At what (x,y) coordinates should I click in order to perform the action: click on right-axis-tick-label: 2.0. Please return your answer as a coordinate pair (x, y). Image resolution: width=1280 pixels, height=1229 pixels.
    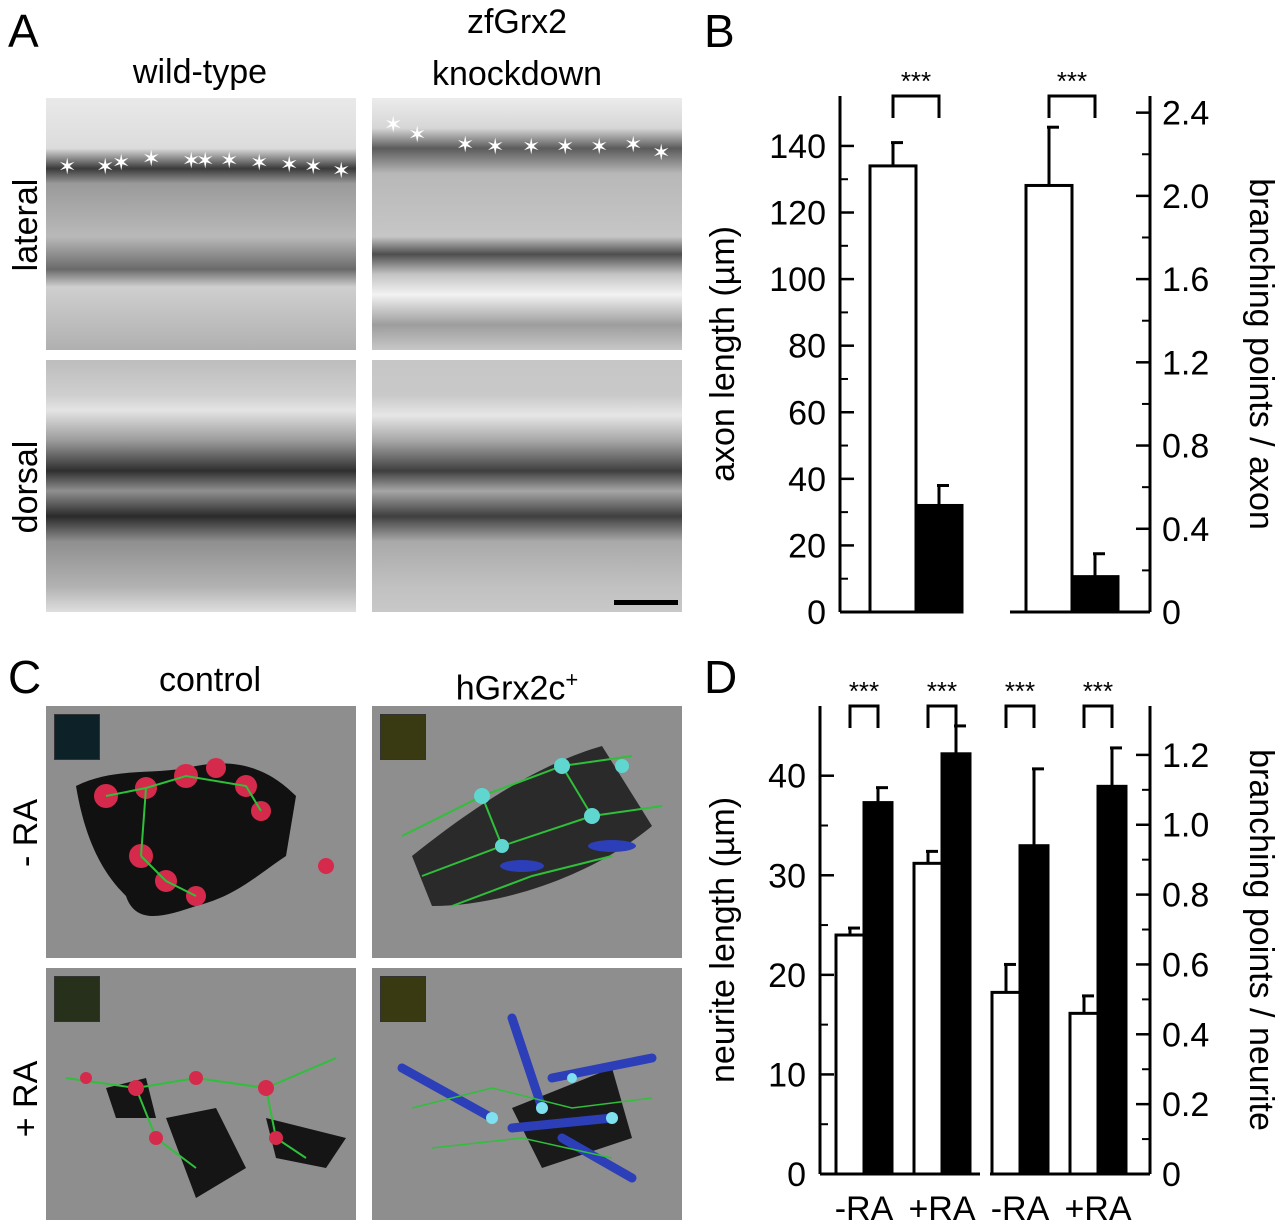
    Looking at the image, I should click on (1185, 197).